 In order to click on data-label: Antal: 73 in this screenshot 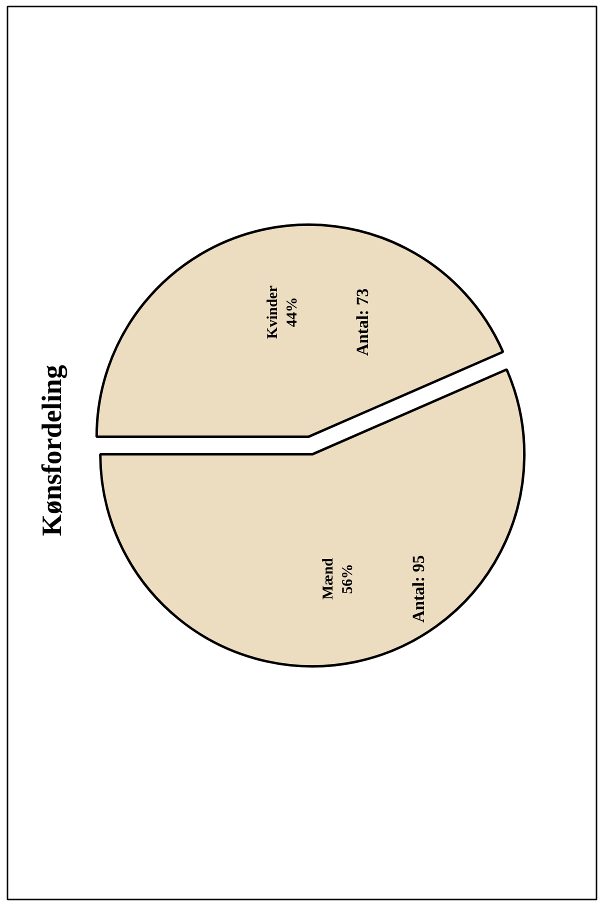, I will do `click(362, 322)`.